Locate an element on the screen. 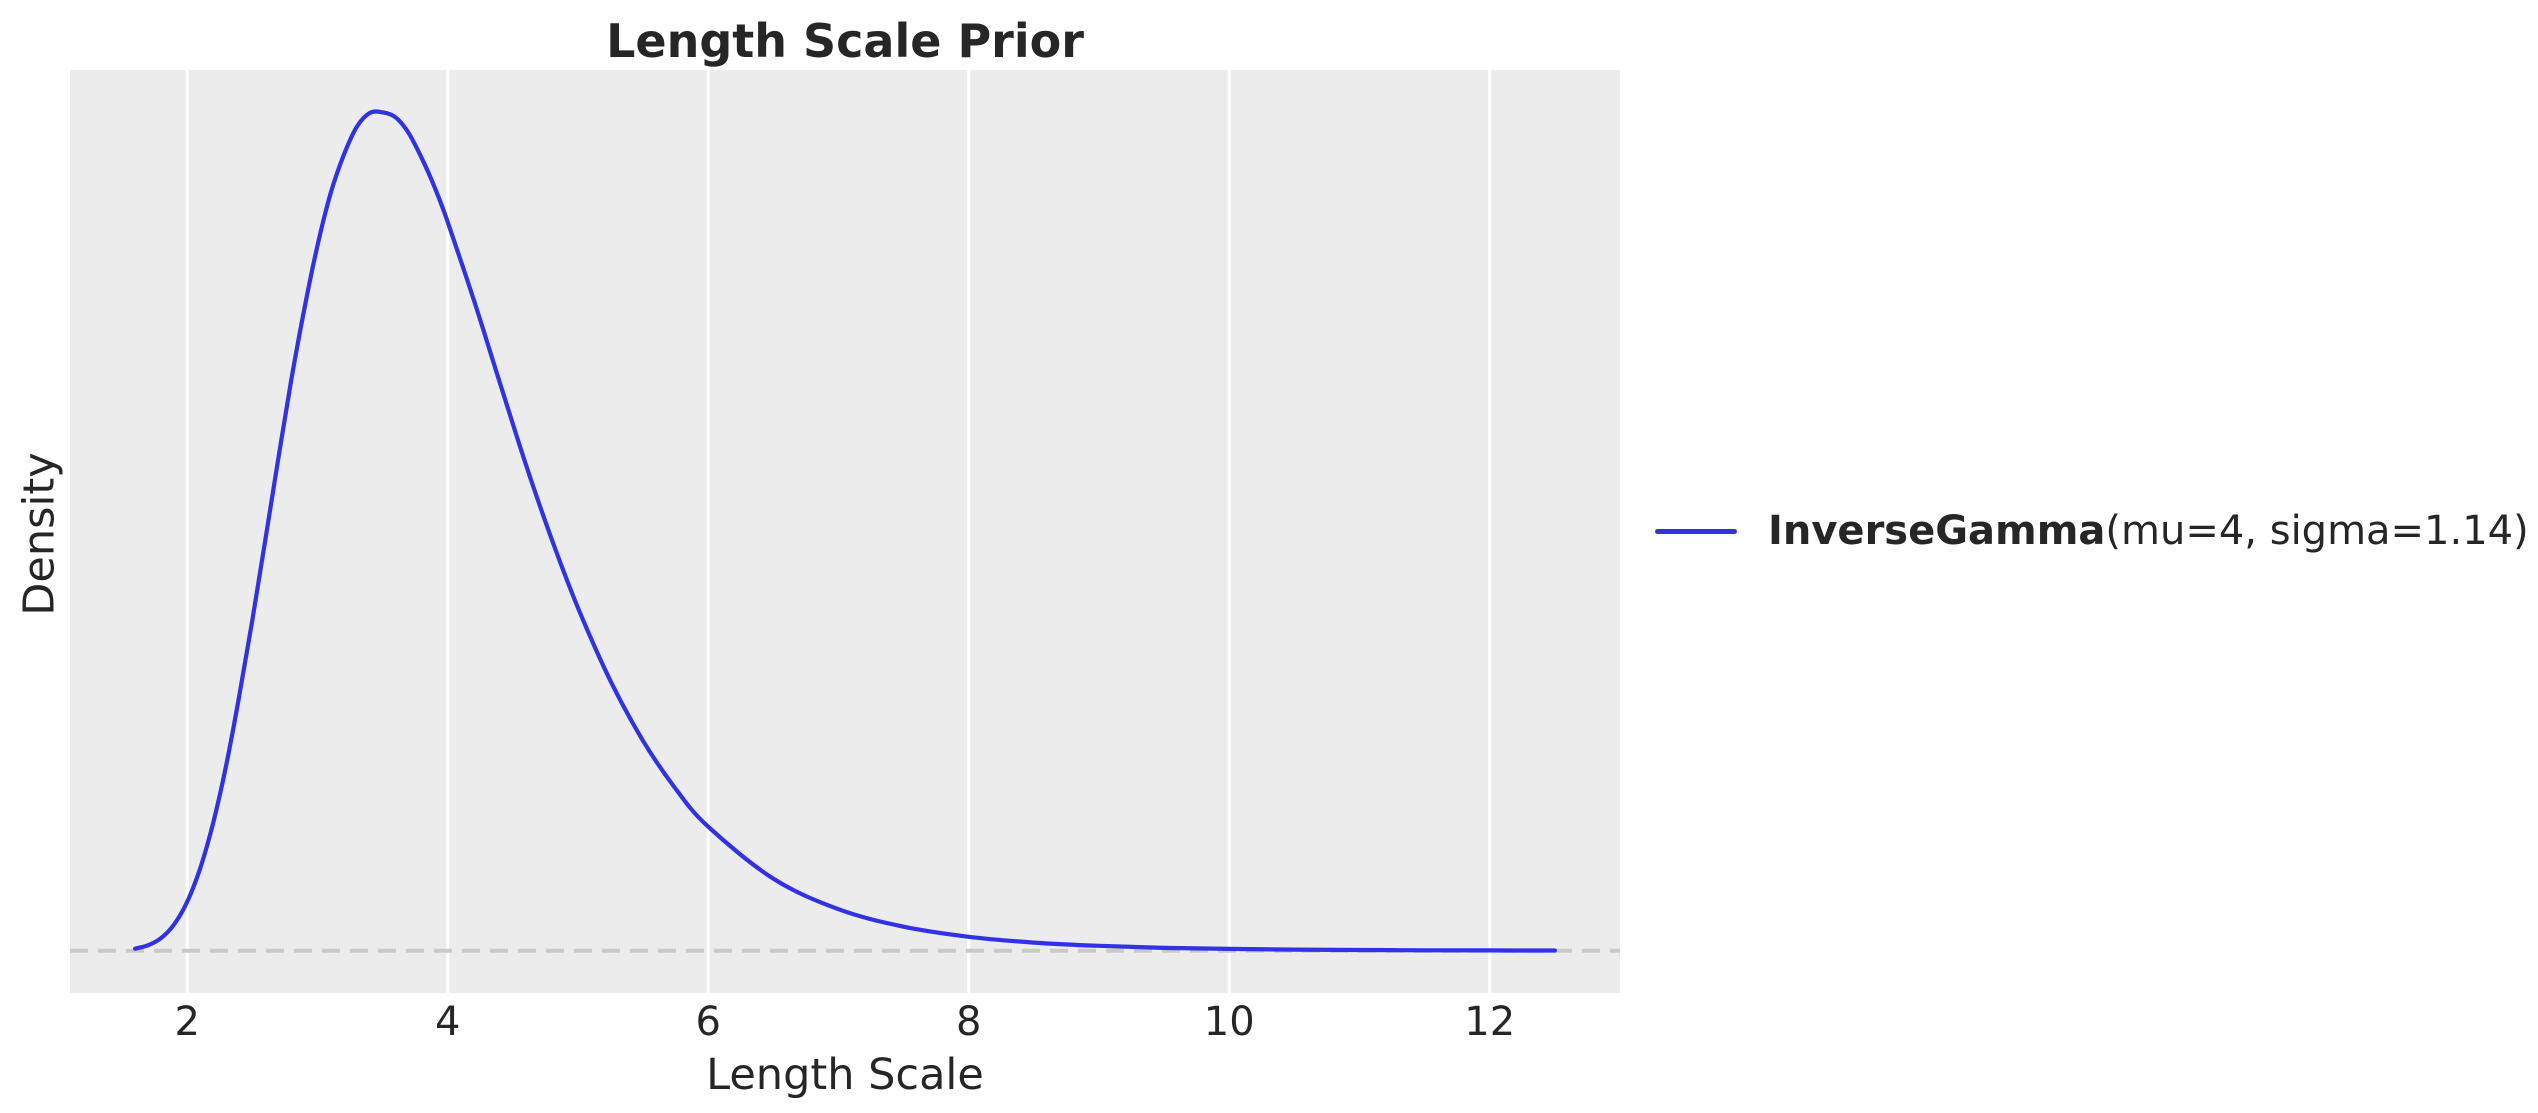 Image resolution: width=2538 pixels, height=1113 pixels. x-tick-label-6: 6 is located at coordinates (708, 1022).